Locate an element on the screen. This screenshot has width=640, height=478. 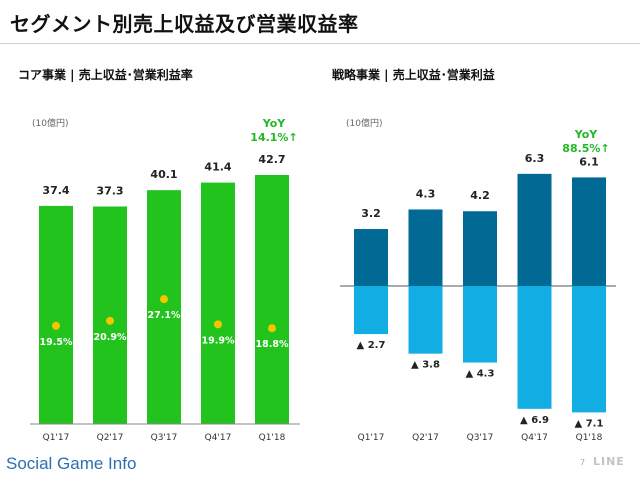
core-x-tick-label: Q1'17 is located at coordinates (56, 438).